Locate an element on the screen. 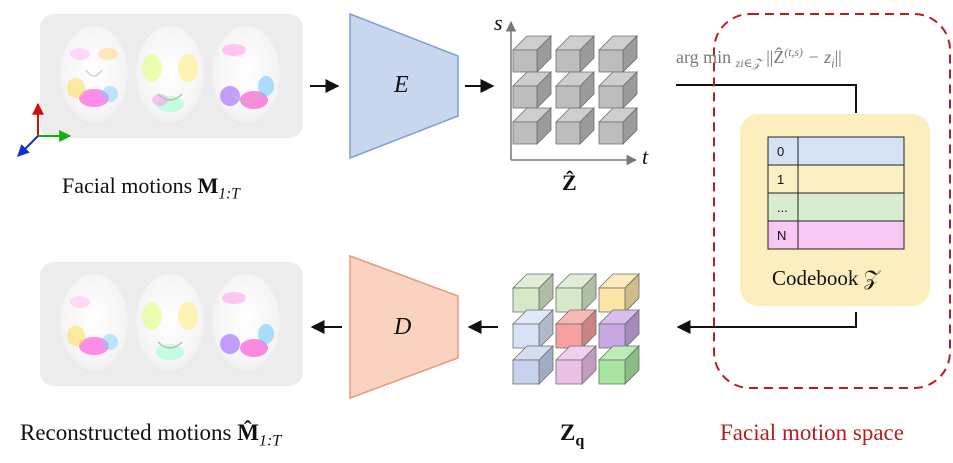 This screenshot has width=953, height=463. arrow-codebook-to-quantized is located at coordinates (766, 323).